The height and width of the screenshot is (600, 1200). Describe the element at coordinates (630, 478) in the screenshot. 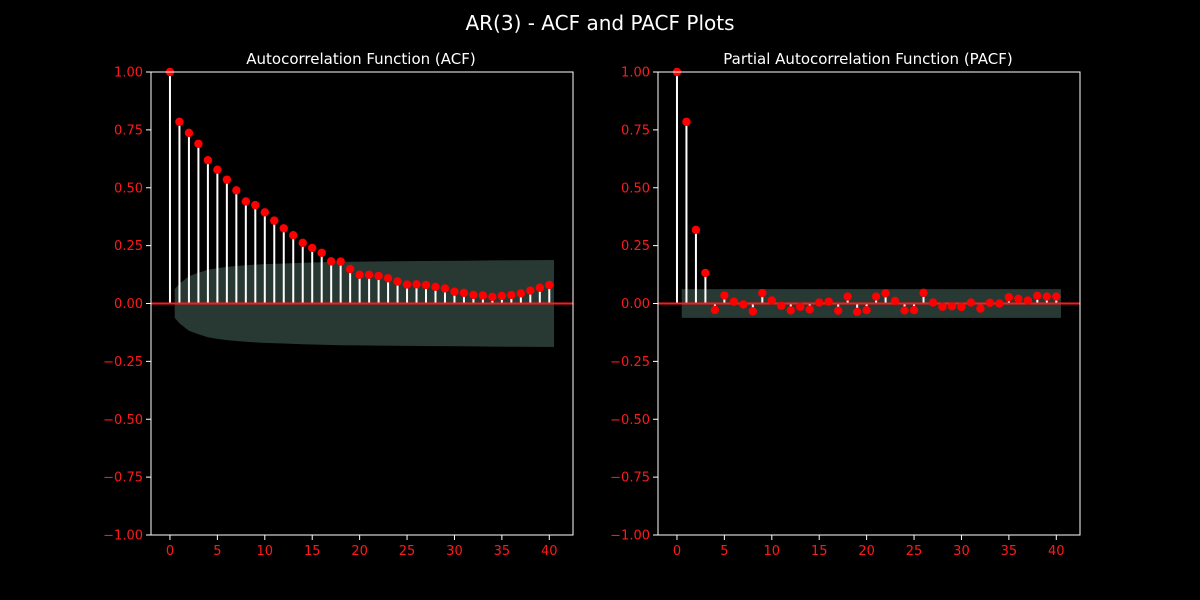

I see `pacf-ytick-label: −0.75` at that location.